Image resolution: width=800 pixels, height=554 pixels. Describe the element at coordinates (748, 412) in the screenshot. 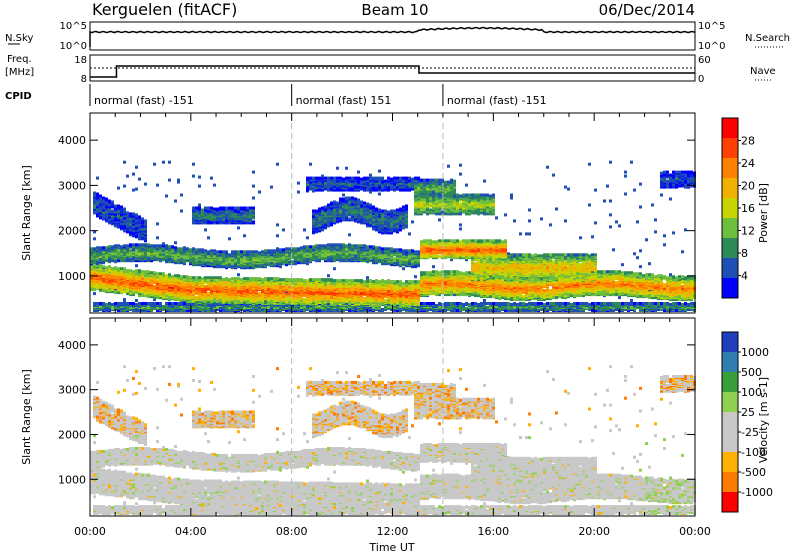

I see `velocity-colorbar-tick: 25` at that location.